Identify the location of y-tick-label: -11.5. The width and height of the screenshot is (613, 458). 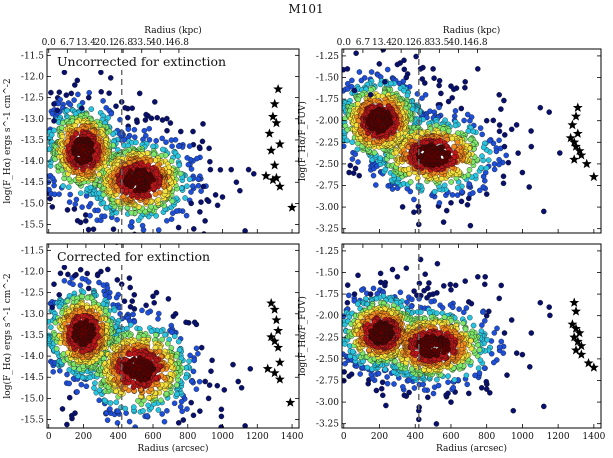
(32, 251).